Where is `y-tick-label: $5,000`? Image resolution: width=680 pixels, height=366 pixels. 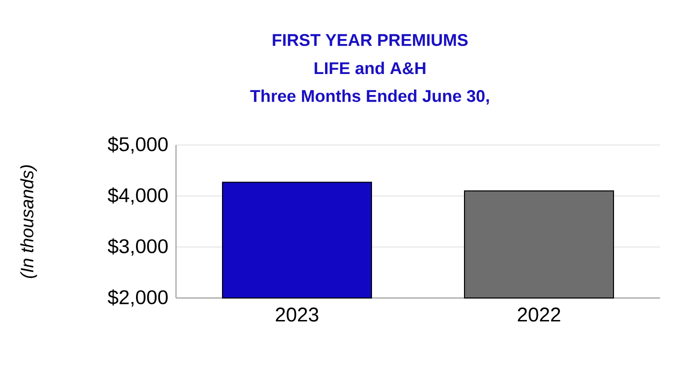
y-tick-label: $5,000 is located at coordinates (138, 145).